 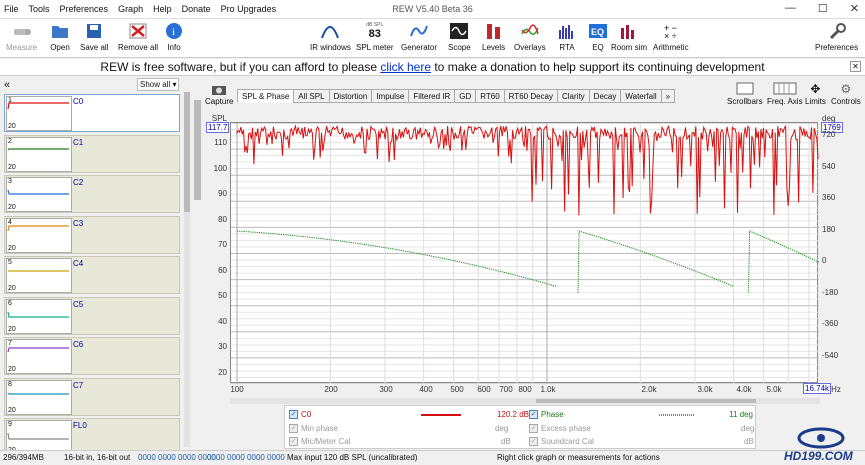 I want to click on graph-hscroll, so click(x=525, y=401).